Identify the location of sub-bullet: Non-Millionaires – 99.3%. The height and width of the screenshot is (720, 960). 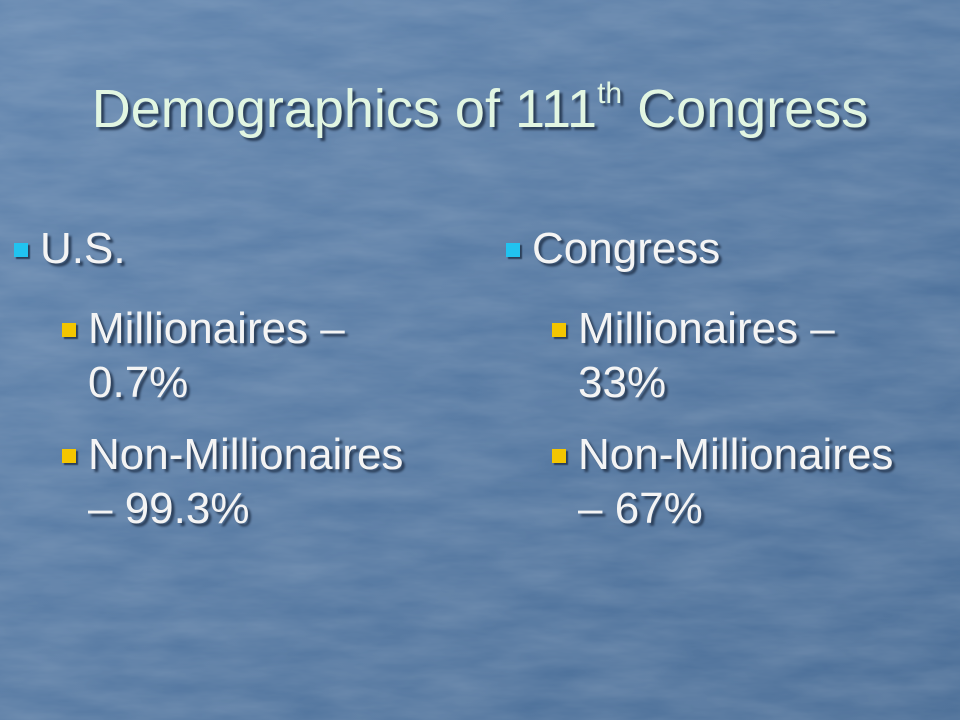
(233, 482).